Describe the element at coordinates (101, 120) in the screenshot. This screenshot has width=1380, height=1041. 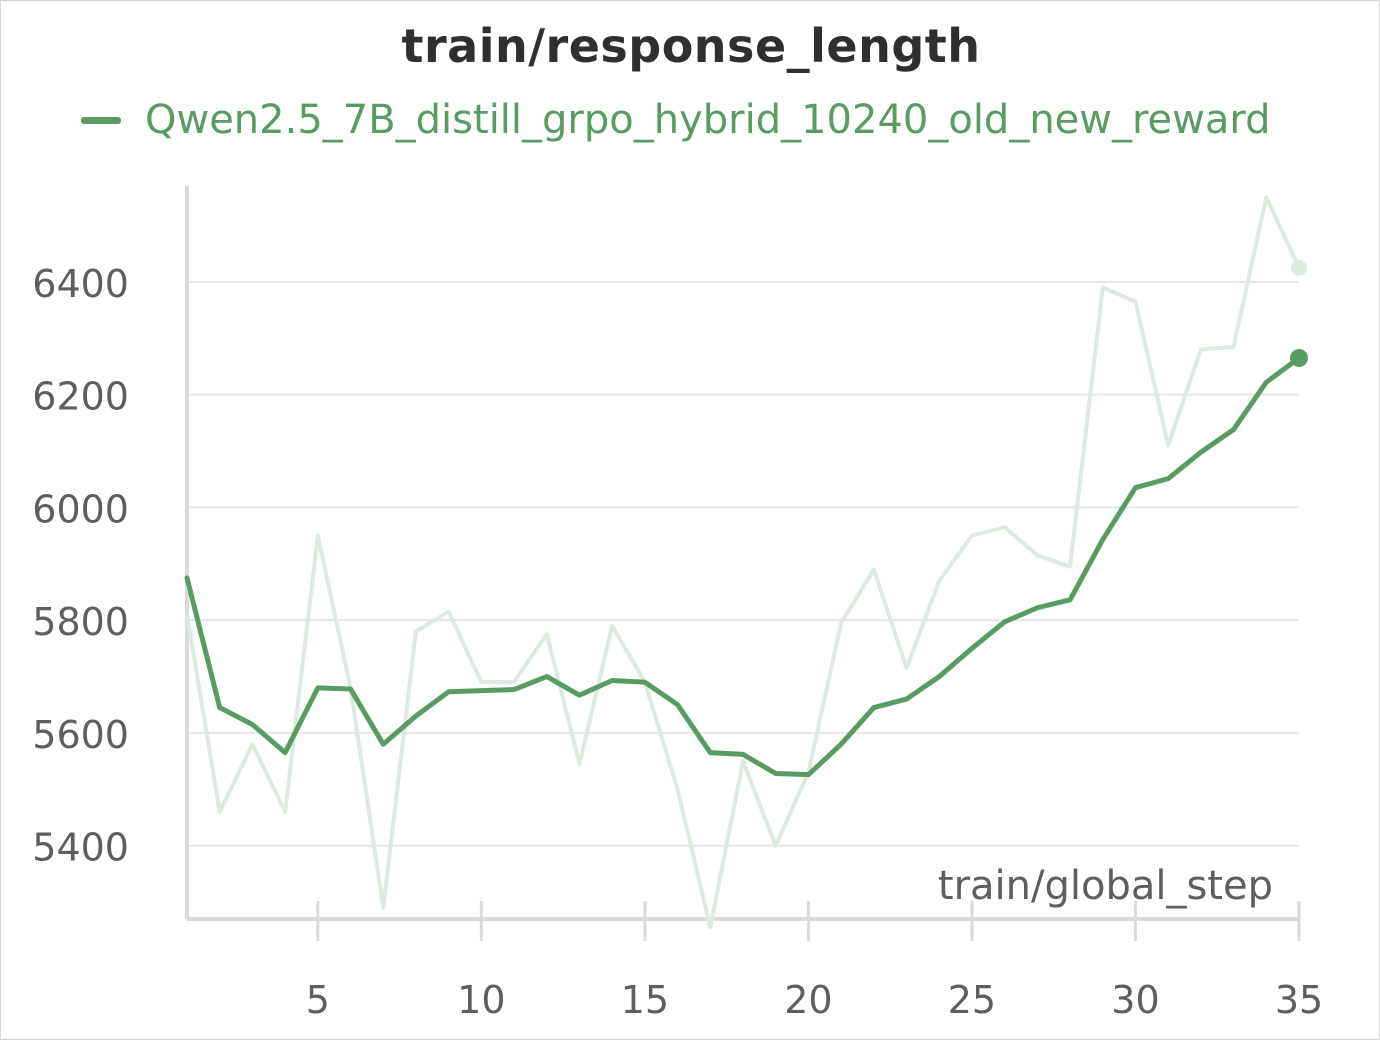
I see `legend-swatch` at that location.